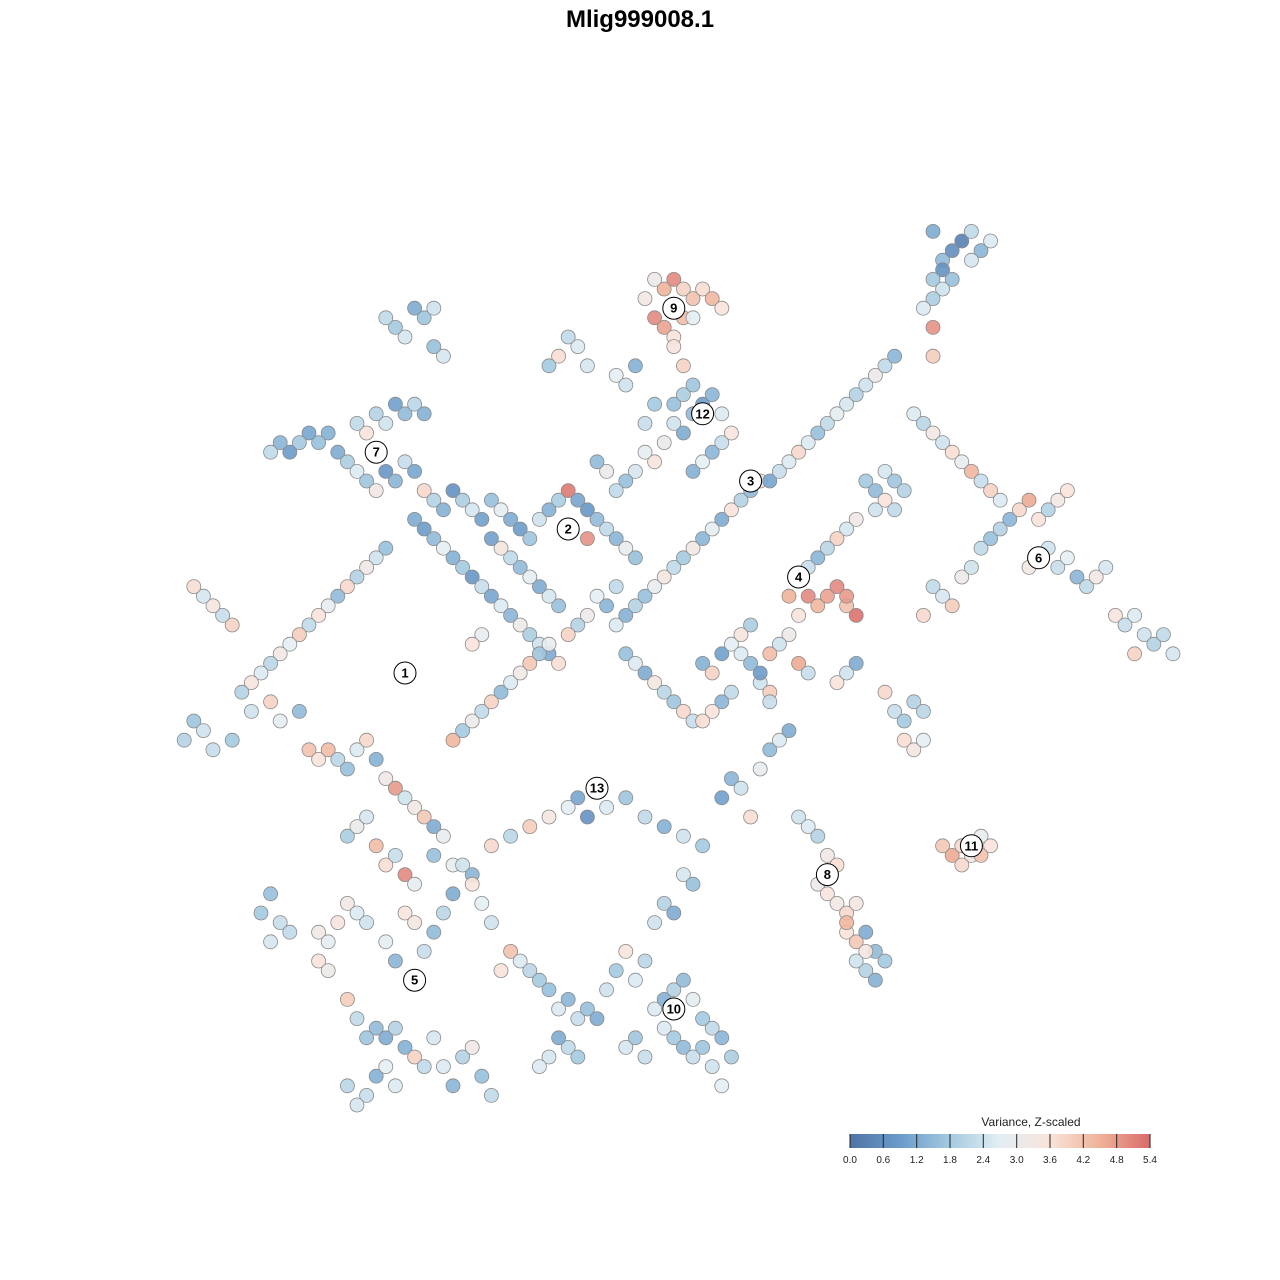 This screenshot has width=1280, height=1280. I want to click on legend-colorbar, so click(1000, 1141).